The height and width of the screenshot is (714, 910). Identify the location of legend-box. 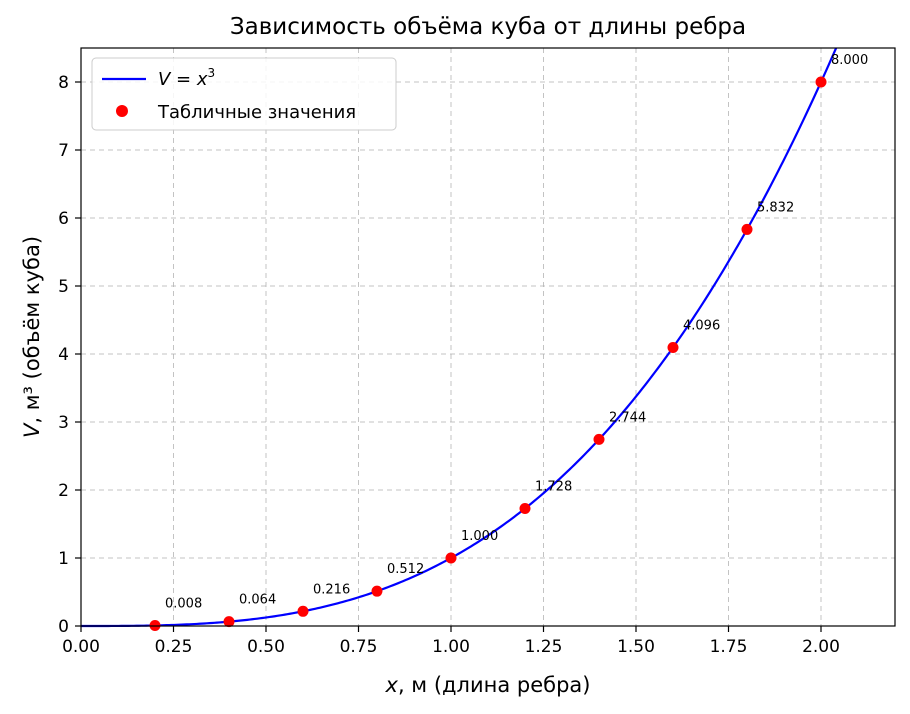
(244, 94).